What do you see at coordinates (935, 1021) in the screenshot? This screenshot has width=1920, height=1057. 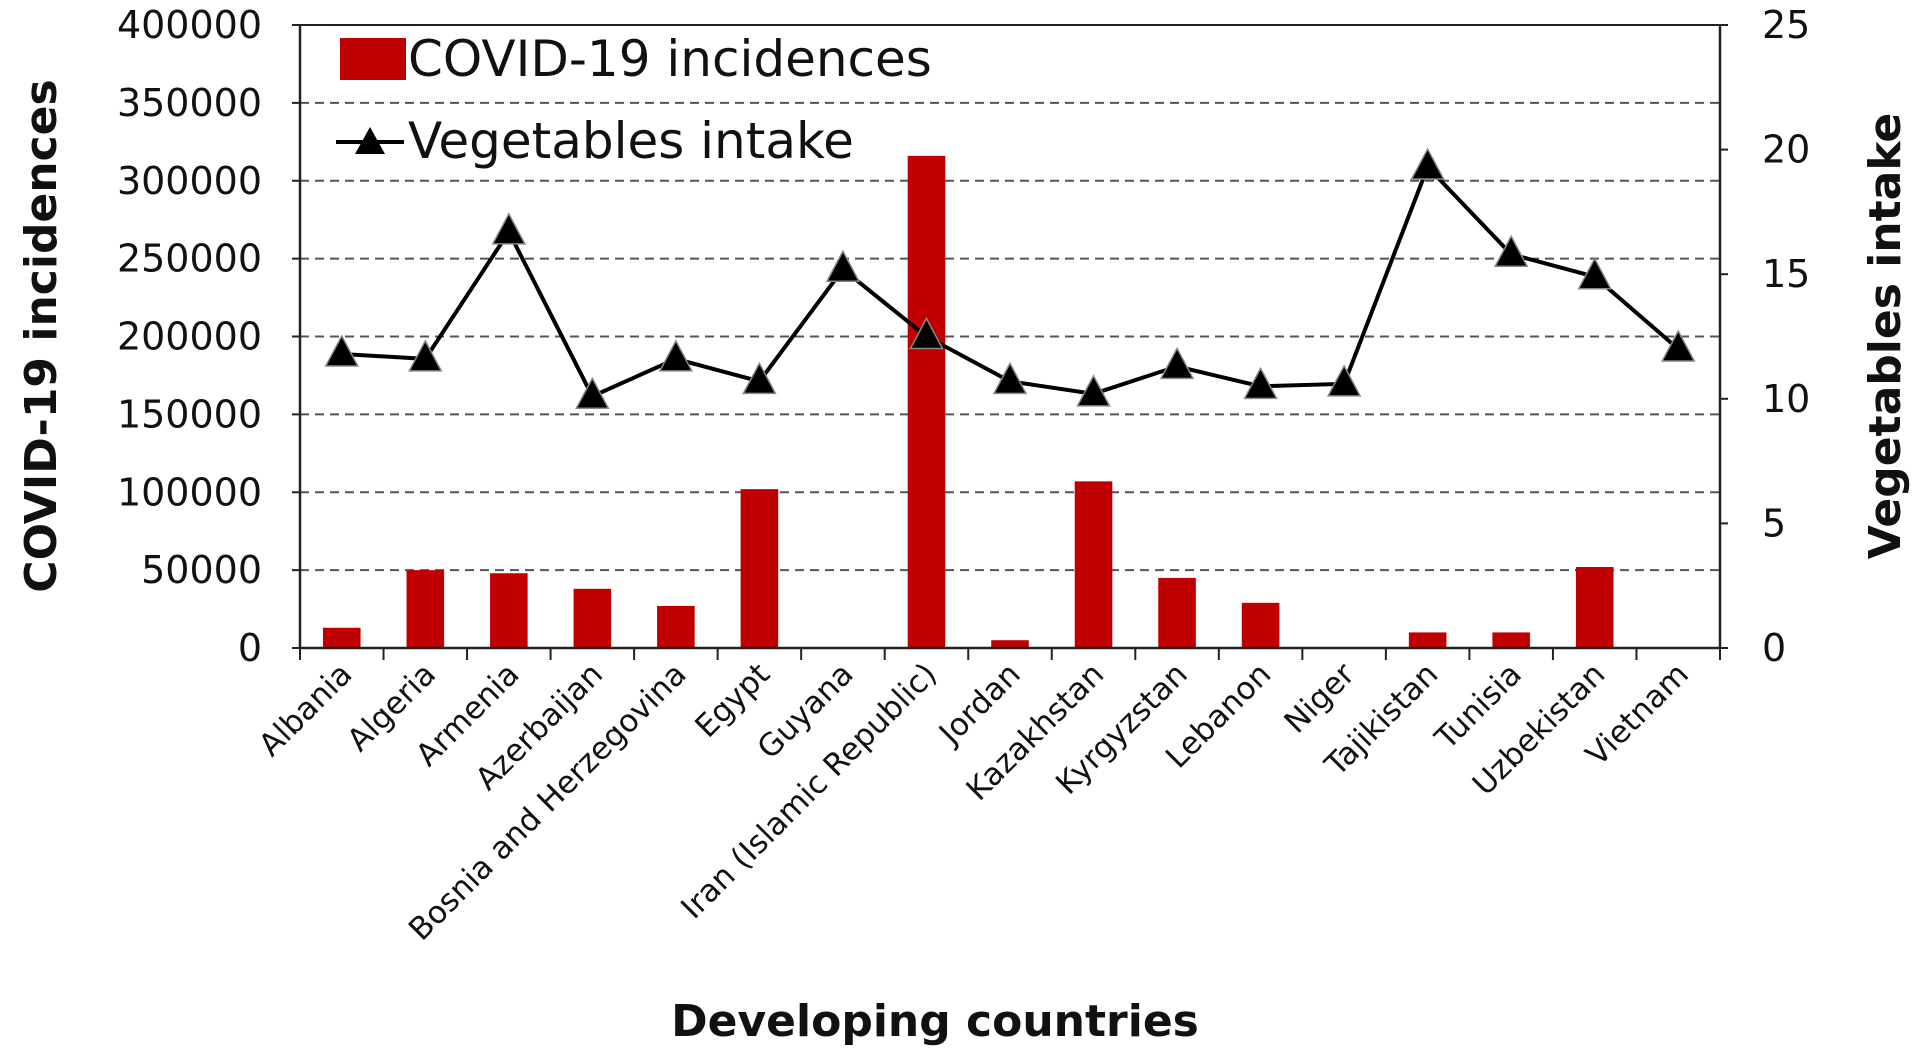 I see `x-axis-title: Developing countries` at bounding box center [935, 1021].